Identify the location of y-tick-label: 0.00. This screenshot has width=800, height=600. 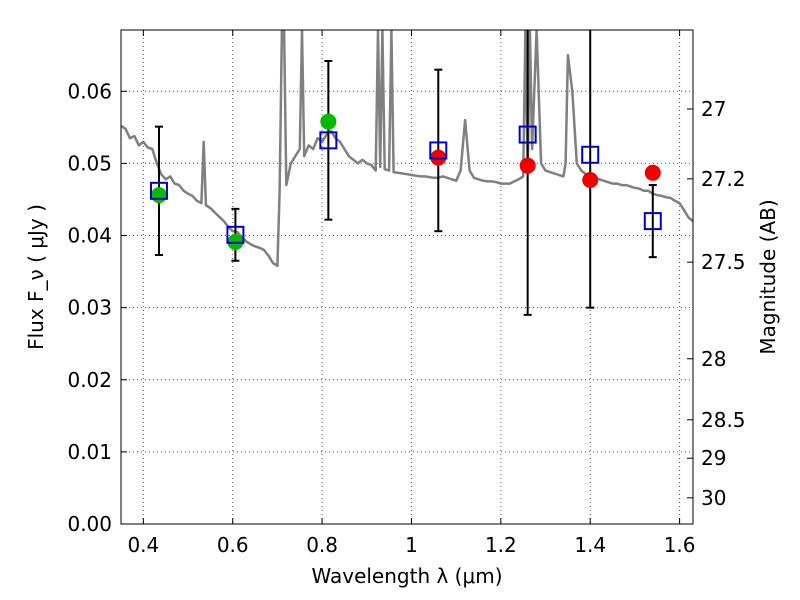
(89, 524).